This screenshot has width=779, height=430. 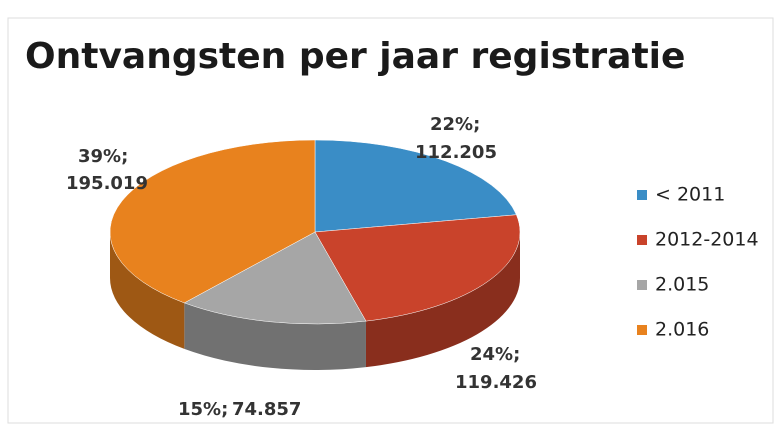 What do you see at coordinates (355, 56) in the screenshot?
I see `chart-title: Ontvangsten per jaar registratie` at bounding box center [355, 56].